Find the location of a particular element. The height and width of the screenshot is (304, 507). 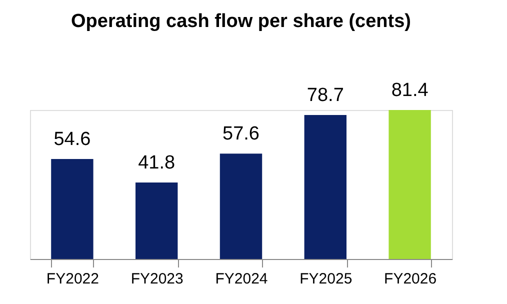

data-label: 54.6 is located at coordinates (72, 139).